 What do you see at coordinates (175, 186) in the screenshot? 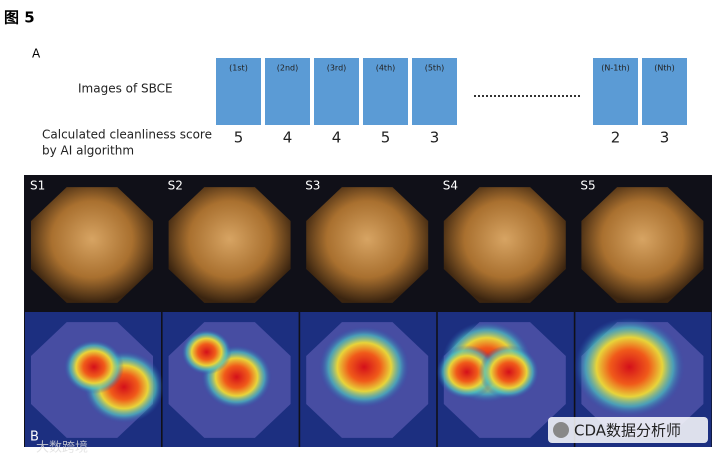
I see `image-label: S2` at bounding box center [175, 186].